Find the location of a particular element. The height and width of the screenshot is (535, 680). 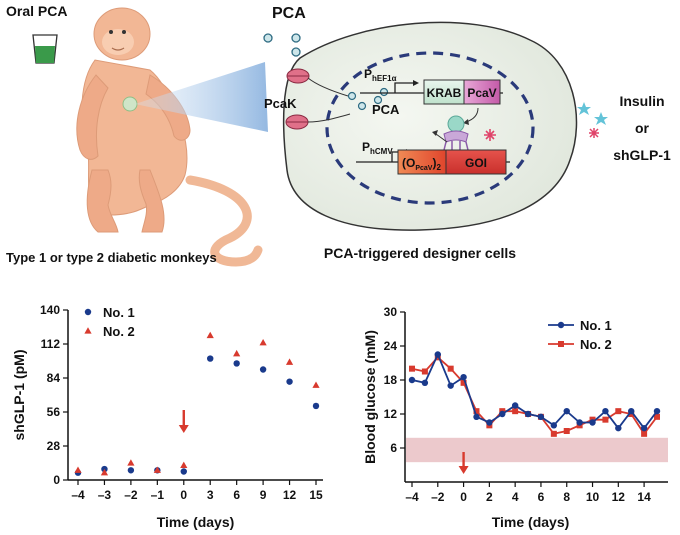

y-tick-label: 30 is located at coordinates (391, 312).